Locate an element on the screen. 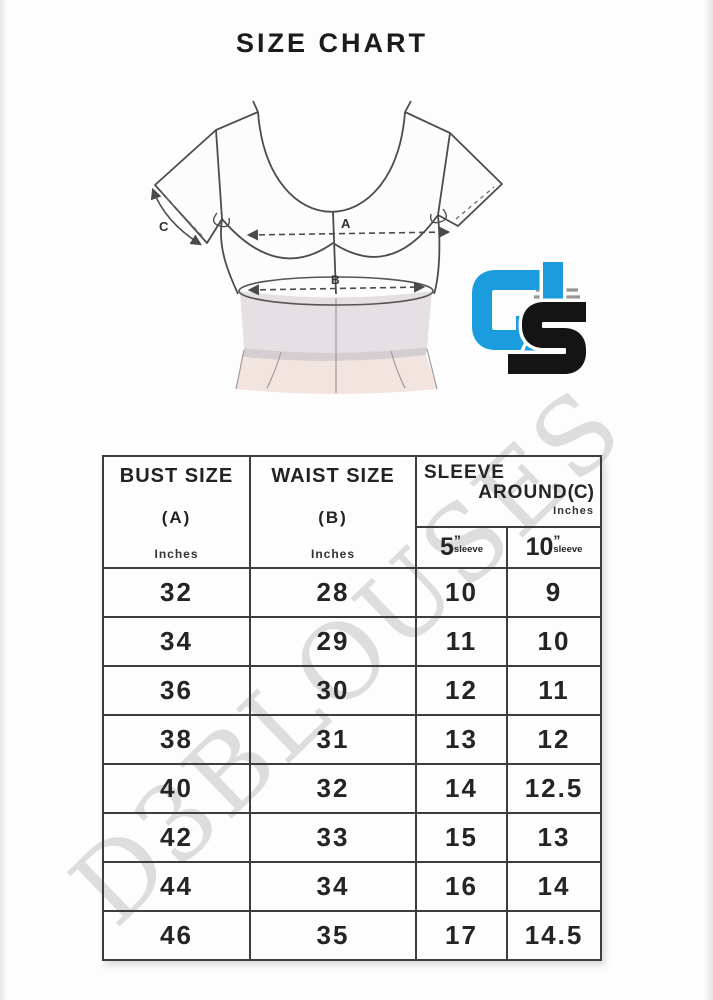 Image resolution: width=713 pixels, height=1000 pixels. cell-waist: 28 is located at coordinates (333, 592).